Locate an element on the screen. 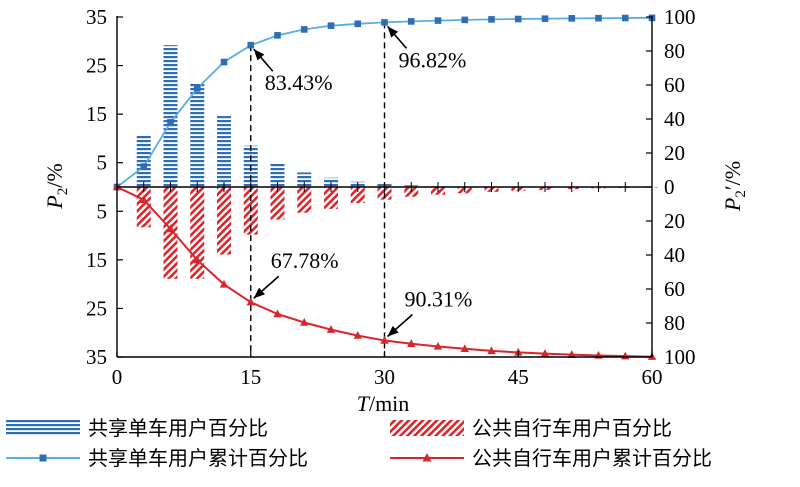 The height and width of the screenshot is (487, 800). x-axis-title: T/min is located at coordinates (383, 403).